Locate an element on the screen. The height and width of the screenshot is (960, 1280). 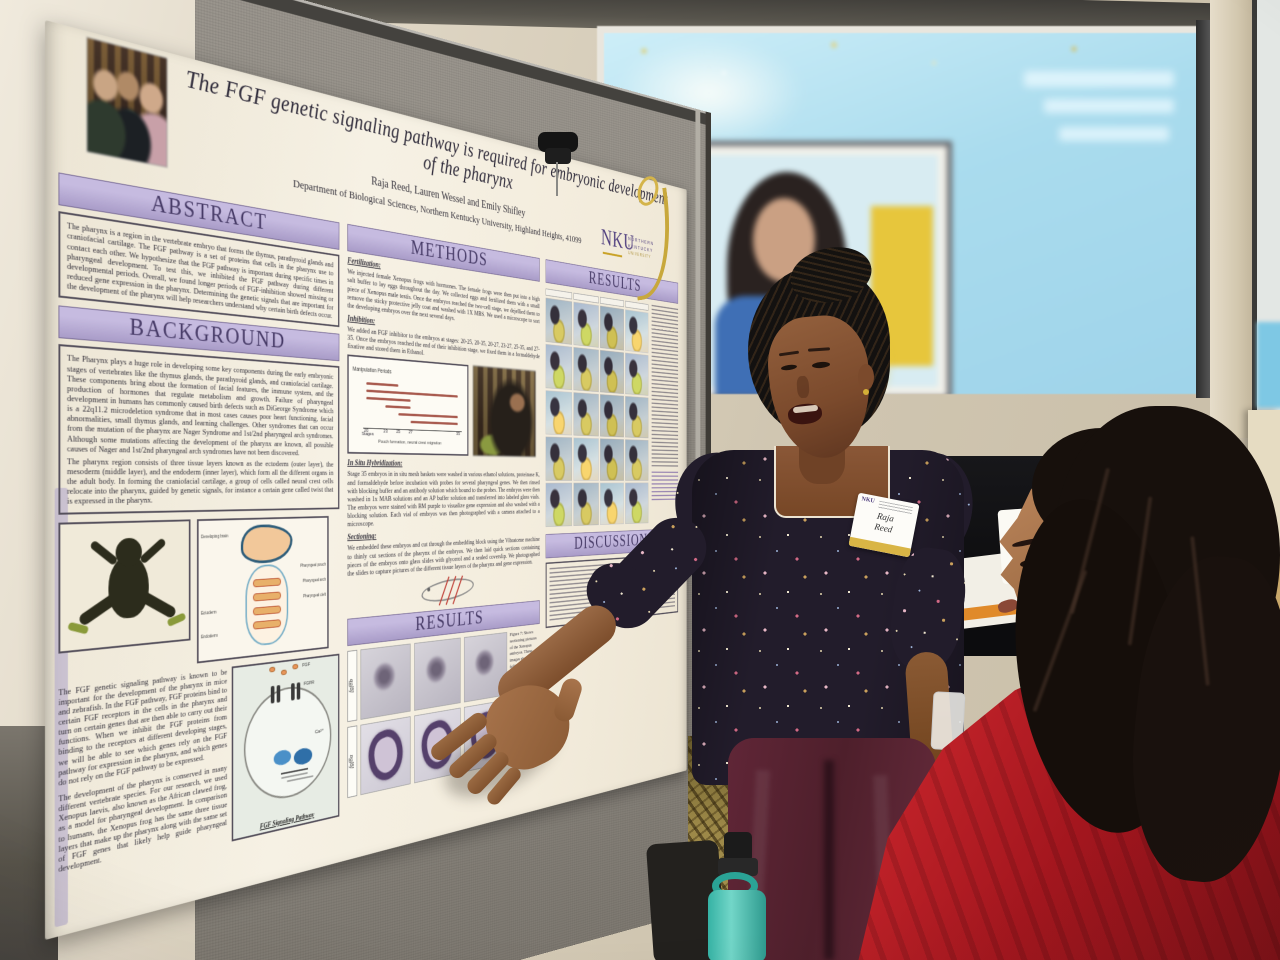
xenopus-frog-photo is located at coordinates (124, 586).